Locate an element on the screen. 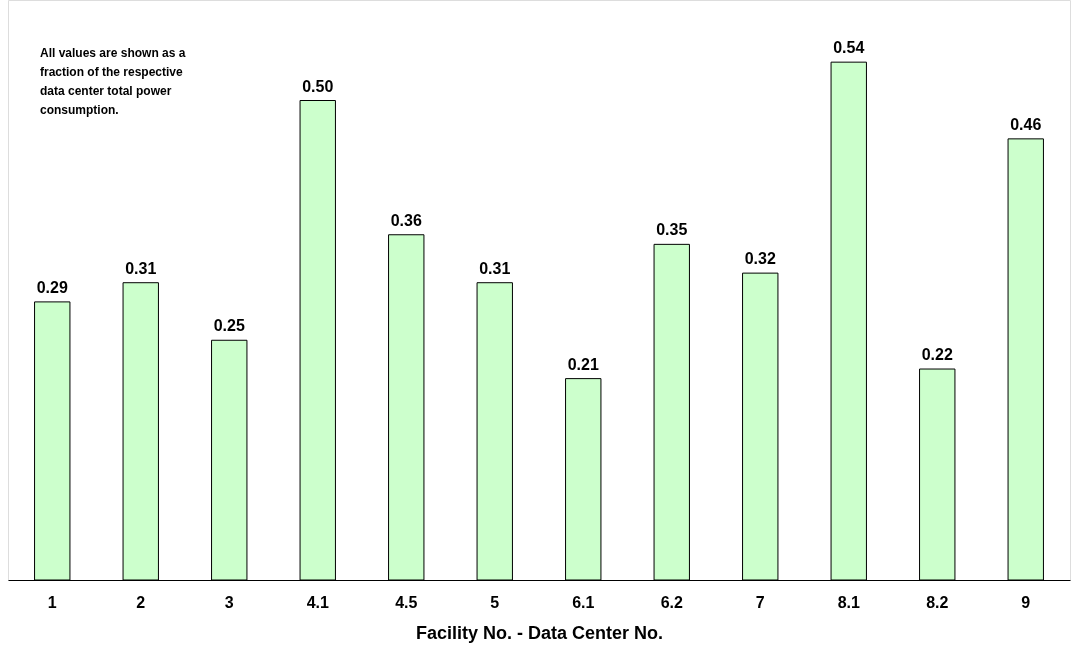 The image size is (1071, 652). data-label: 0.32 is located at coordinates (760, 259).